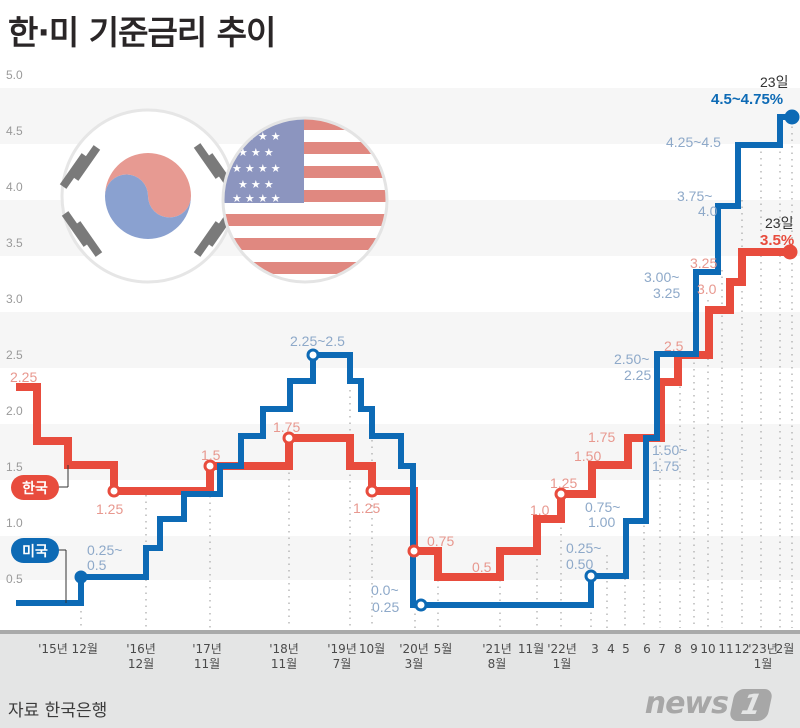 The image size is (800, 728). What do you see at coordinates (141, 656) in the screenshot?
I see `x-tick-label: '16년 12월` at bounding box center [141, 656].